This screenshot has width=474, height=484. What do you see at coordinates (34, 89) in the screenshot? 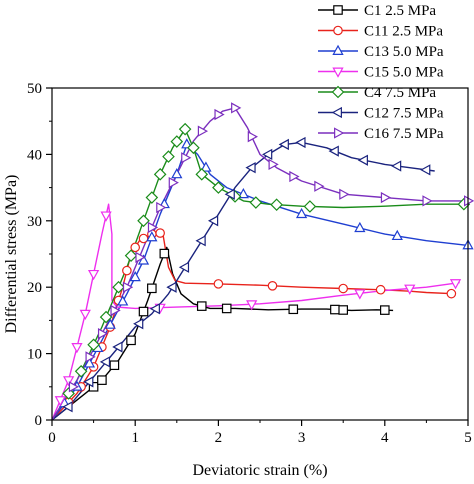
I see `y-tick-label: 50` at bounding box center [34, 89].